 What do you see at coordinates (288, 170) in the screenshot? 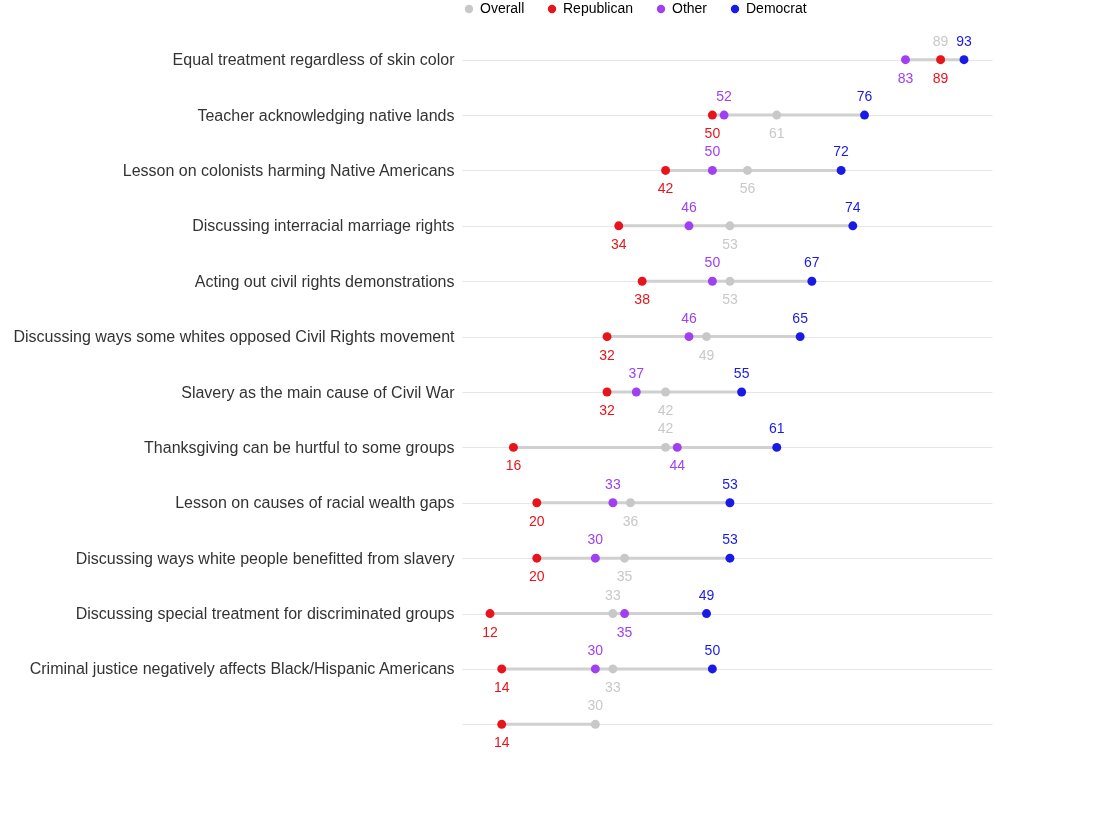
I see `y-tick-label: Lesson on colonists harming Native Americans` at bounding box center [288, 170].